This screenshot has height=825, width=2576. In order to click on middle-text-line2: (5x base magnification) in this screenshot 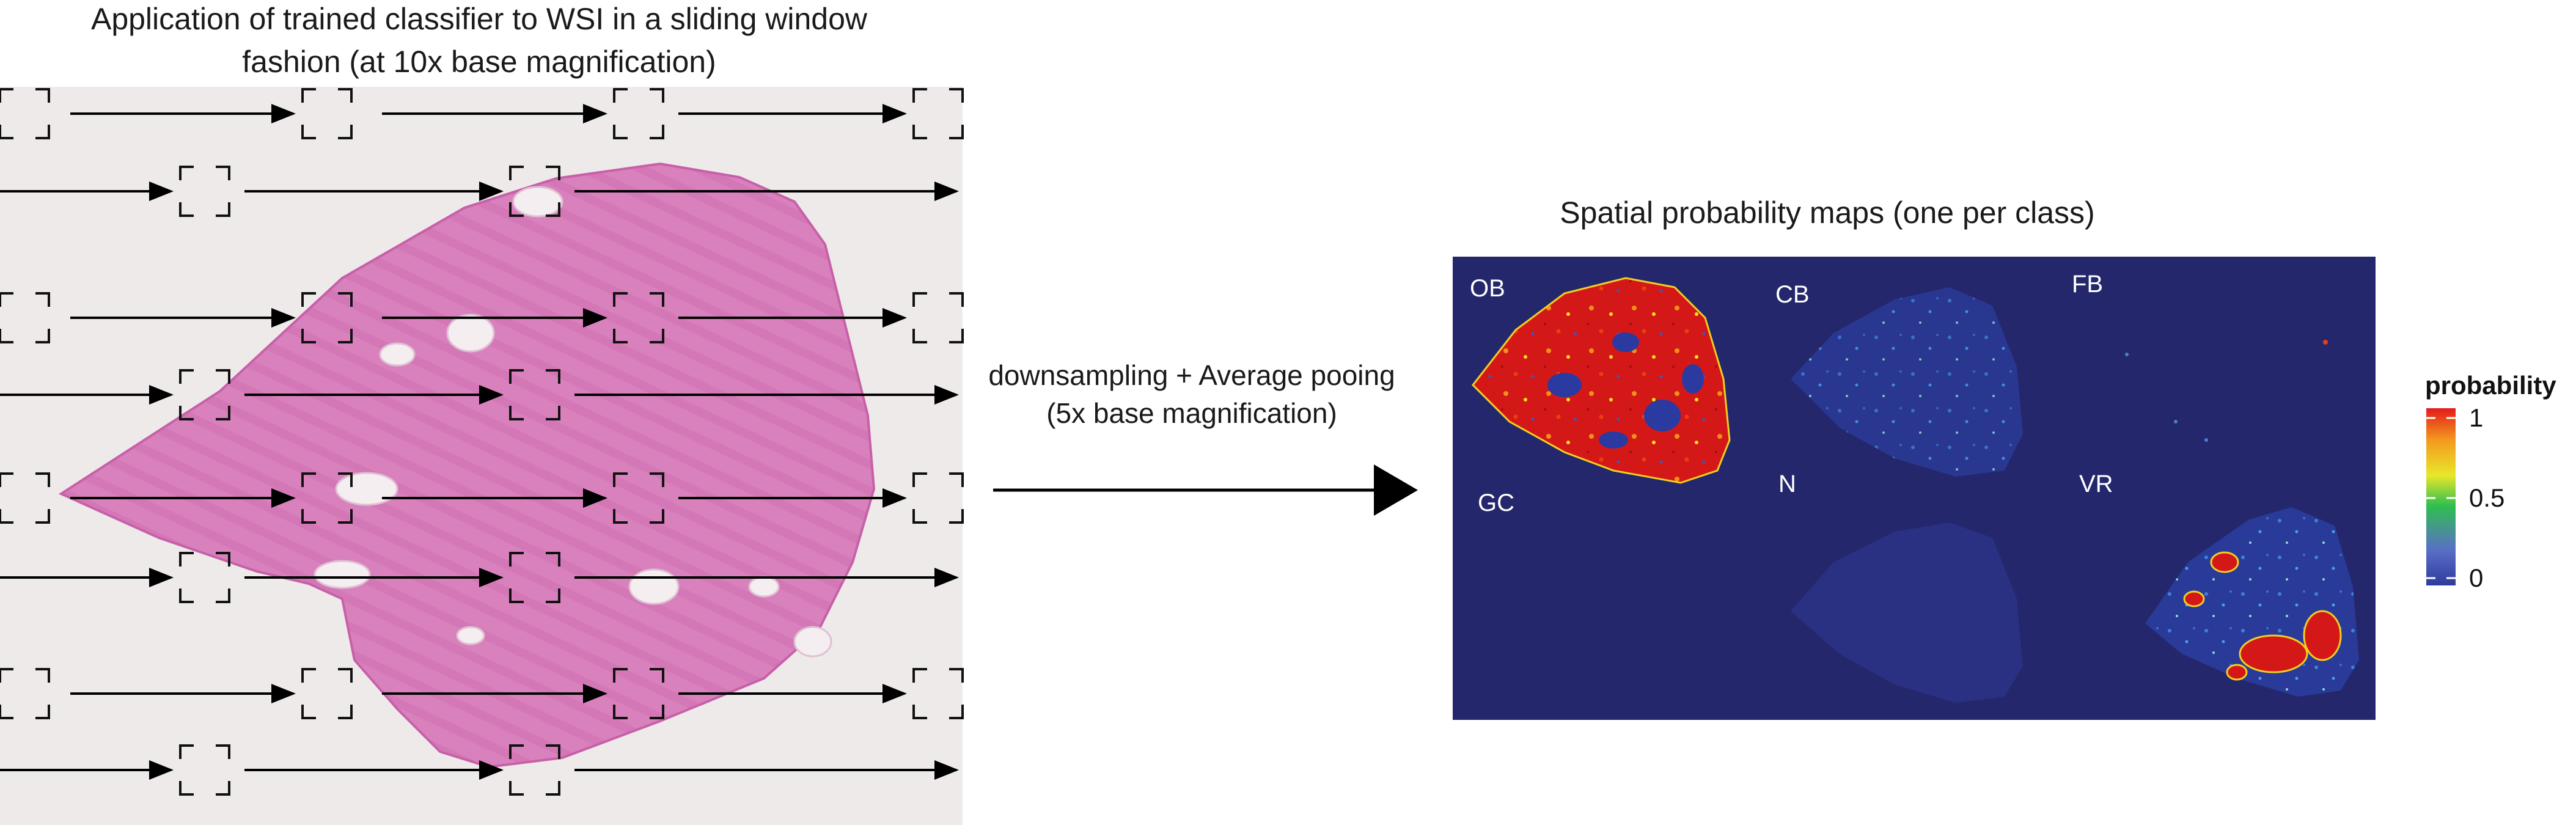, I will do `click(1191, 413)`.